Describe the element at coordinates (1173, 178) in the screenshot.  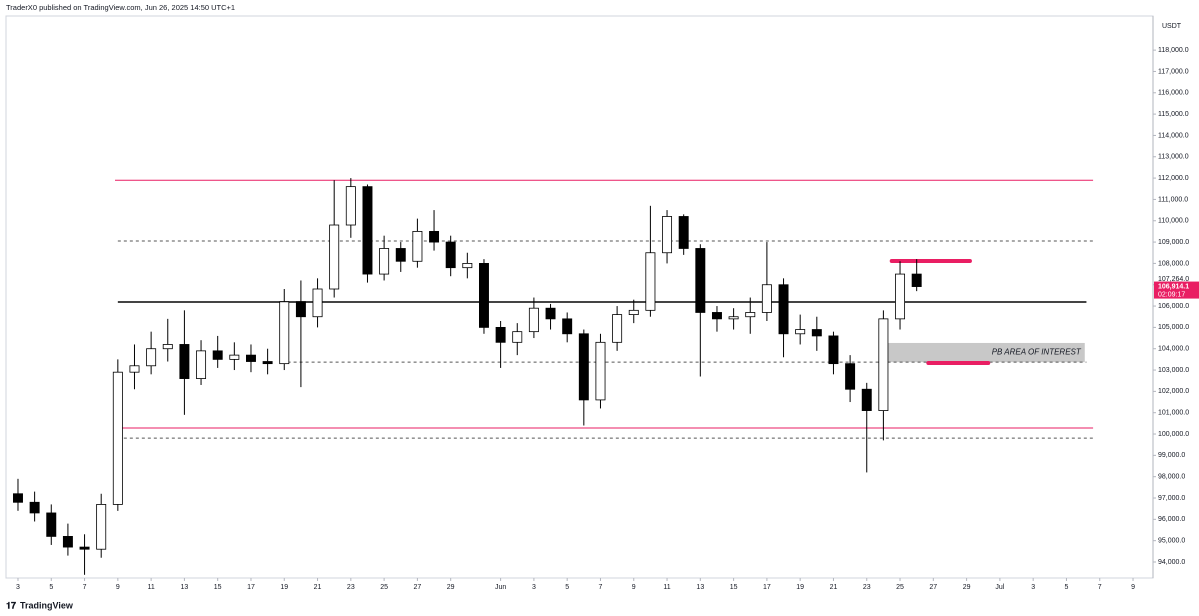
I see `y-tick-label: 112,000.0` at that location.